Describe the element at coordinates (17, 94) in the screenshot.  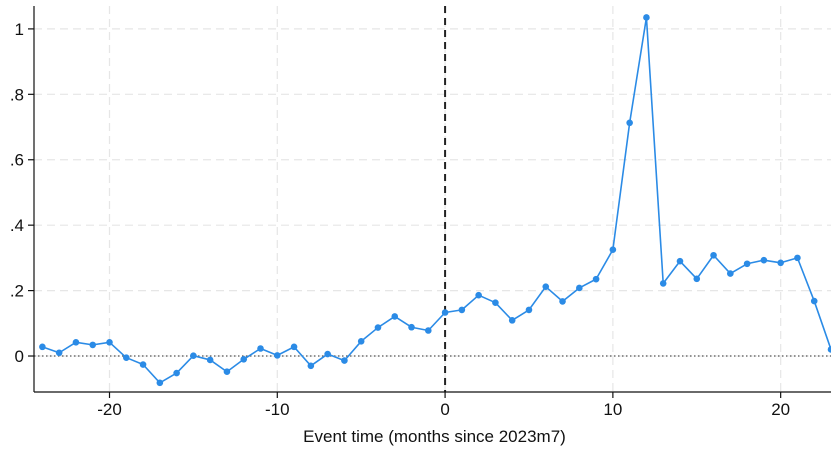
I see `y-tick-label: .8` at that location.